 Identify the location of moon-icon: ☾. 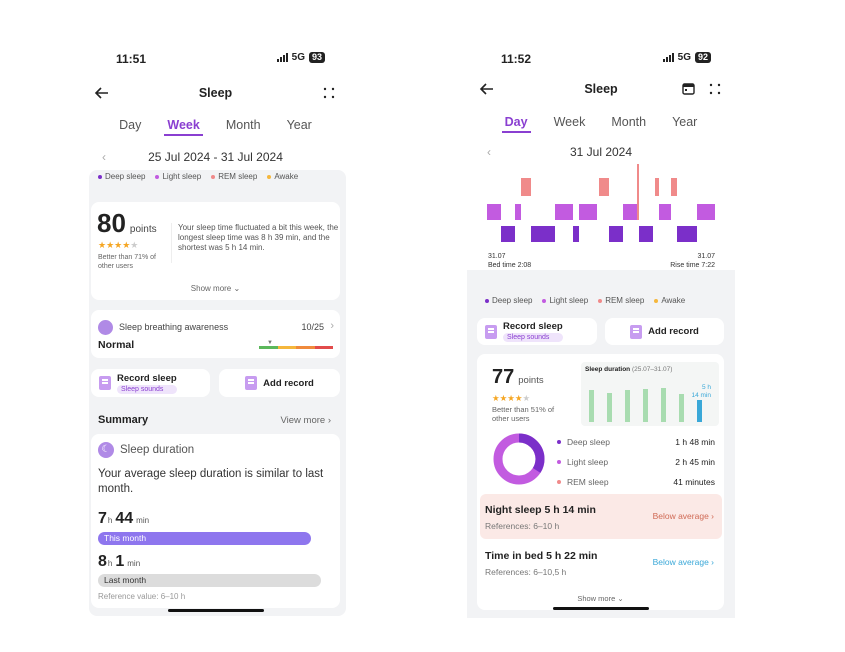
(106, 450).